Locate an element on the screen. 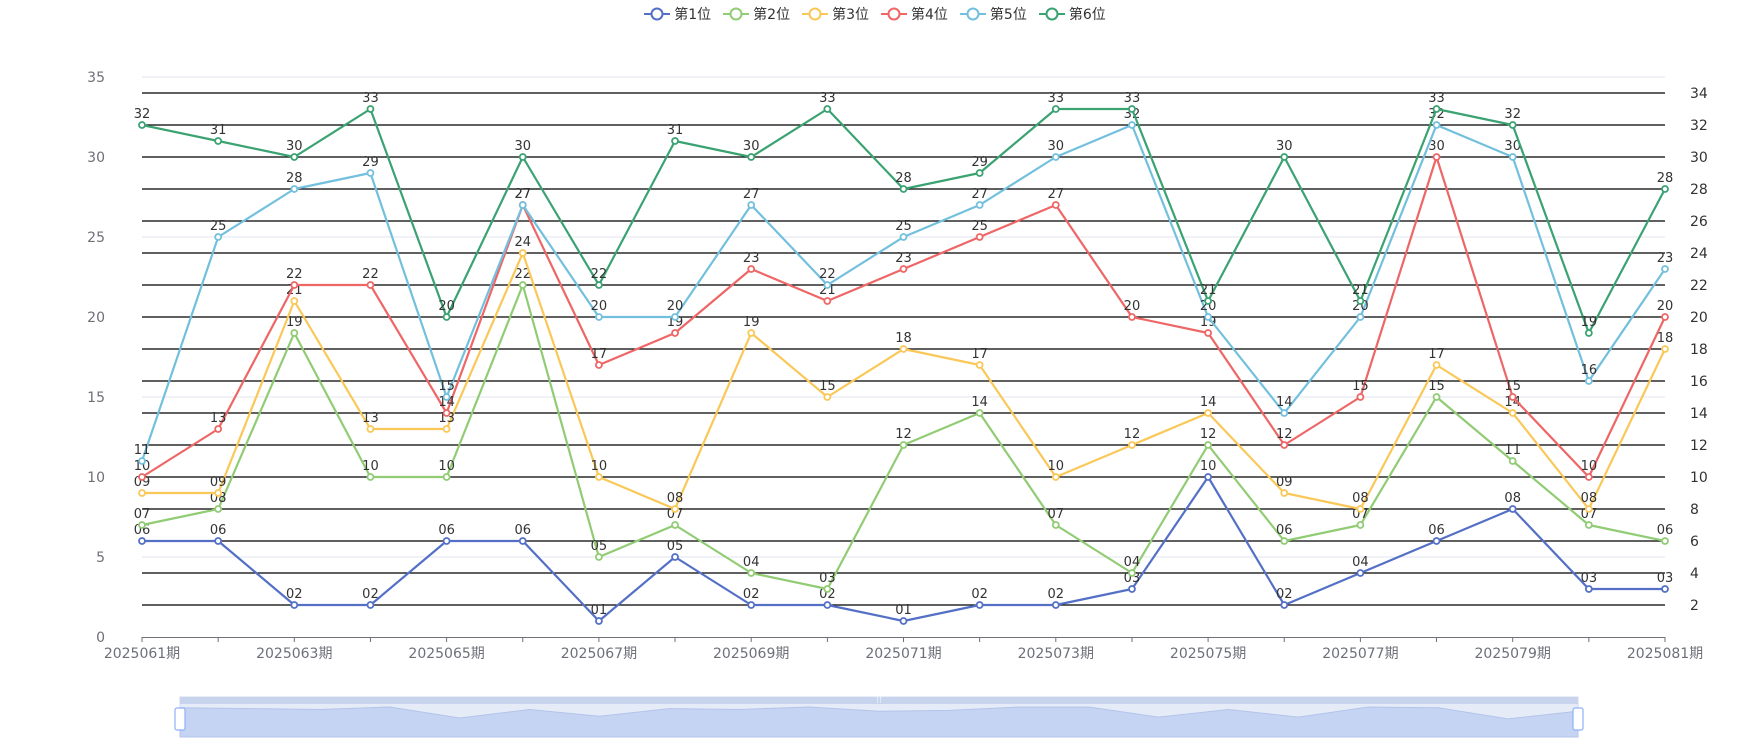 Image resolution: width=1750 pixels, height=750 pixels. legend-item: 第6位 is located at coordinates (1072, 14).